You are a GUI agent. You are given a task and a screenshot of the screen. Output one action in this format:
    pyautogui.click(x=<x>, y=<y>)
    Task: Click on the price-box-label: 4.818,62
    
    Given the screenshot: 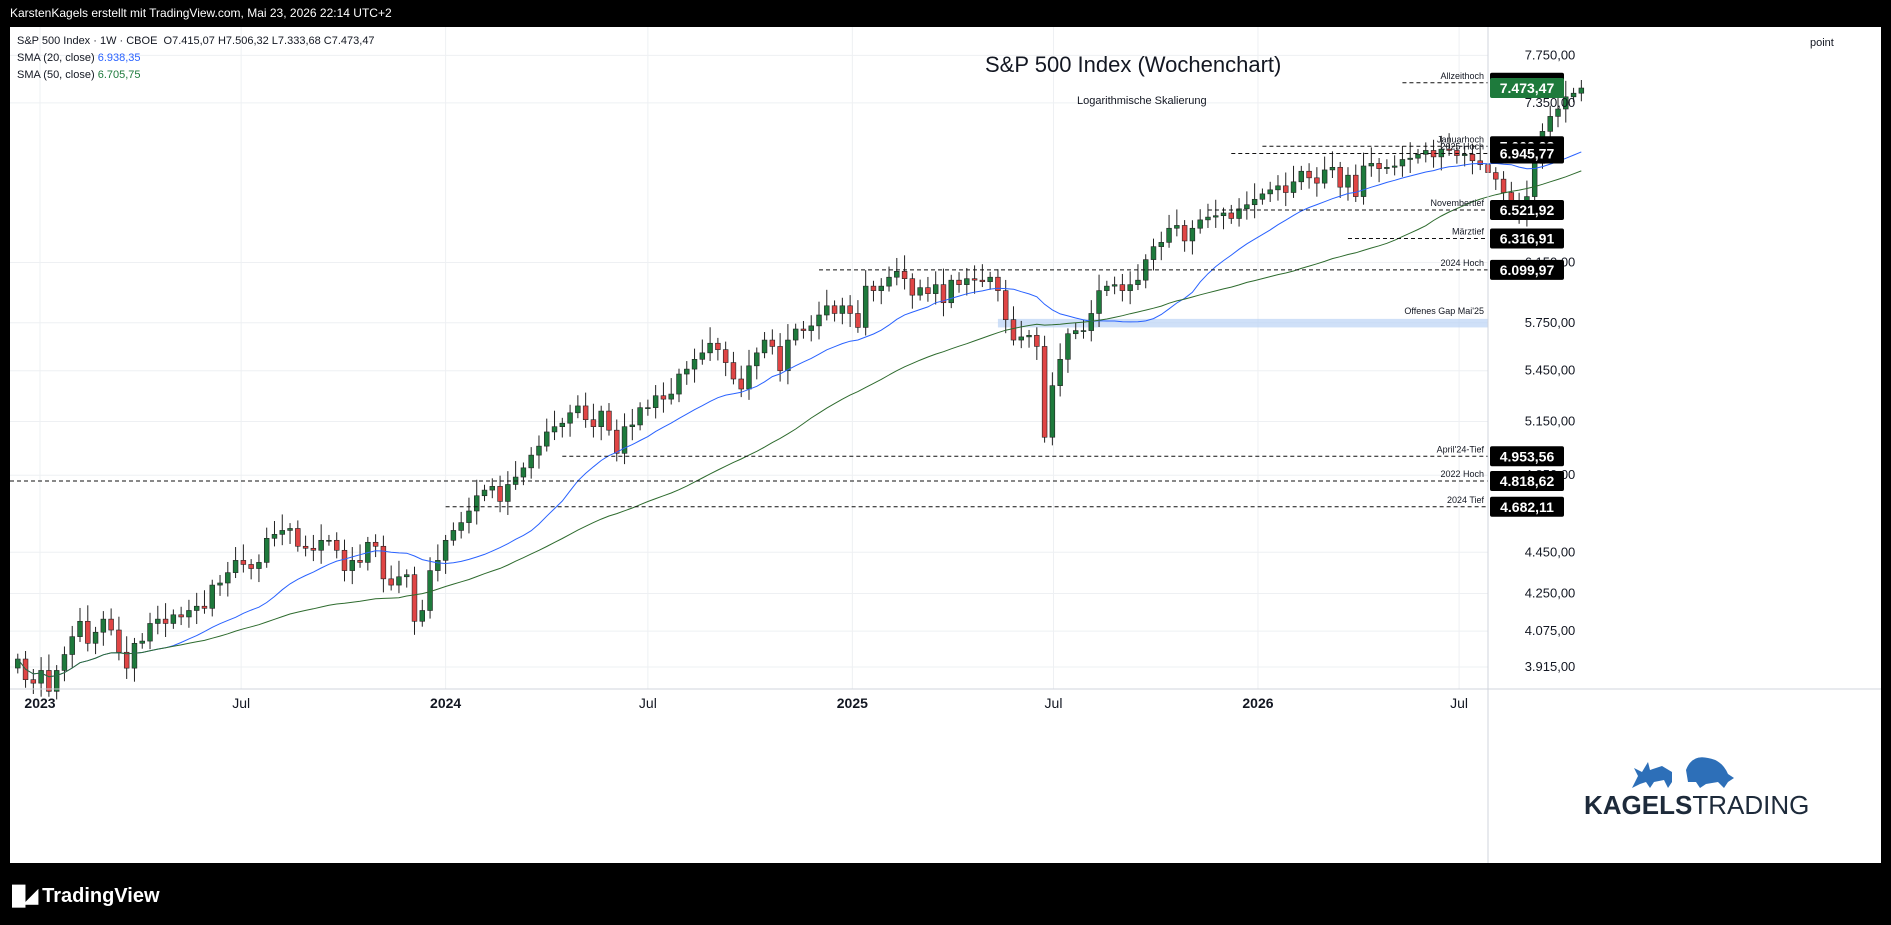 What is the action you would take?
    pyautogui.click(x=1527, y=481)
    